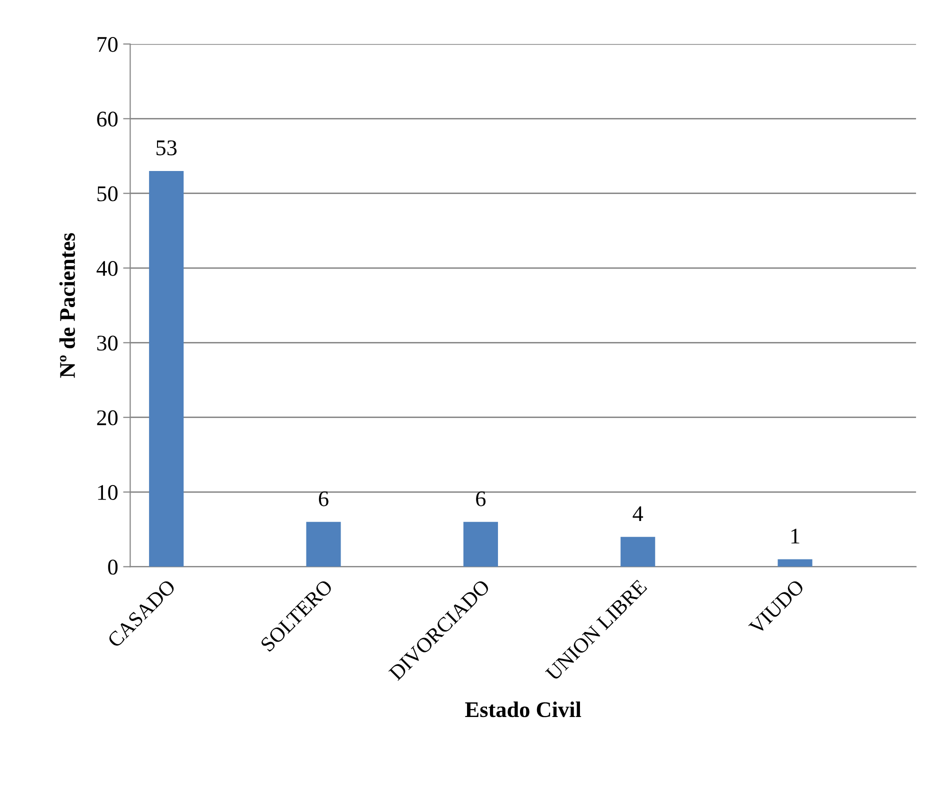 The width and height of the screenshot is (930, 786). What do you see at coordinates (523, 710) in the screenshot?
I see `x-axis-title: Estado Civil` at bounding box center [523, 710].